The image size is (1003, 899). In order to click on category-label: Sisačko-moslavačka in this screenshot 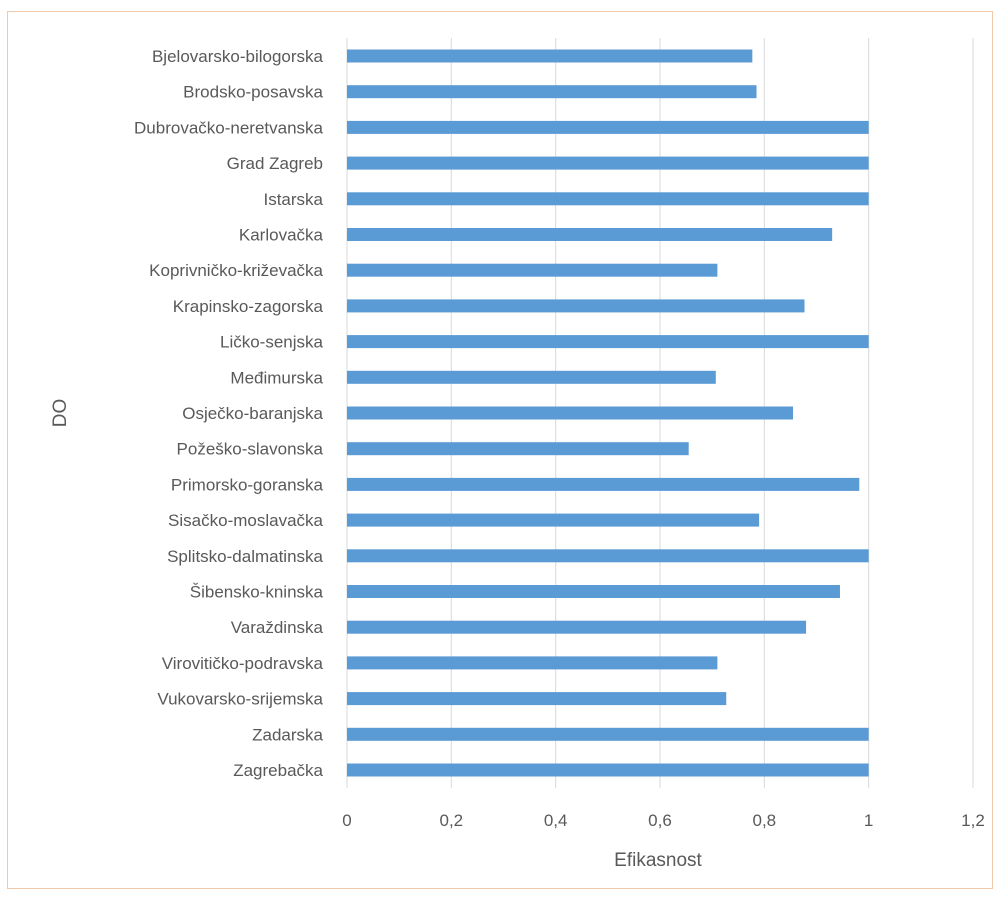, I will do `click(245, 520)`.